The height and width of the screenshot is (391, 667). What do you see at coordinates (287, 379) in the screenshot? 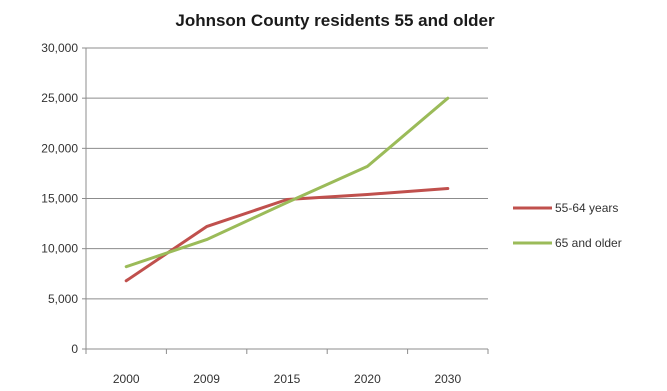
I see `x-tick-label: 2015` at bounding box center [287, 379].